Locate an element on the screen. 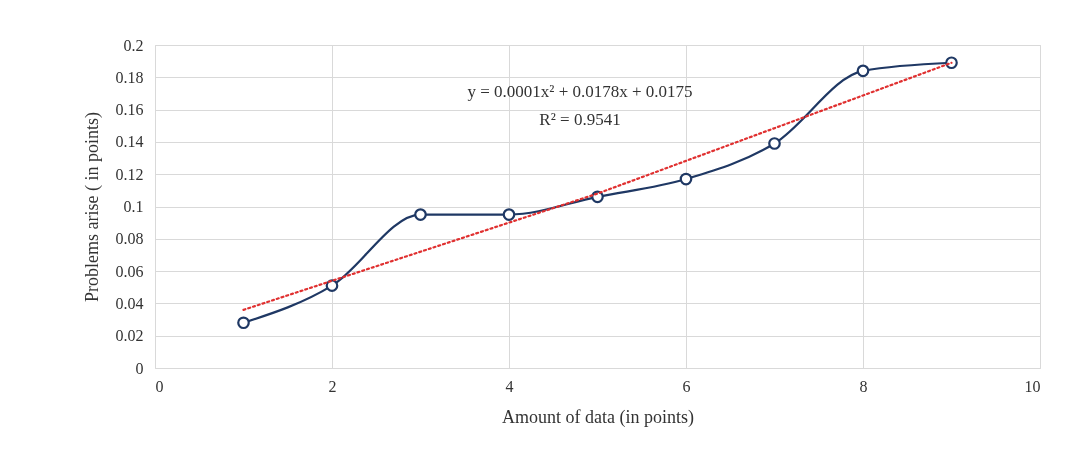 This screenshot has height=473, width=1068. y-tick-label: 0.08 is located at coordinates (129, 239).